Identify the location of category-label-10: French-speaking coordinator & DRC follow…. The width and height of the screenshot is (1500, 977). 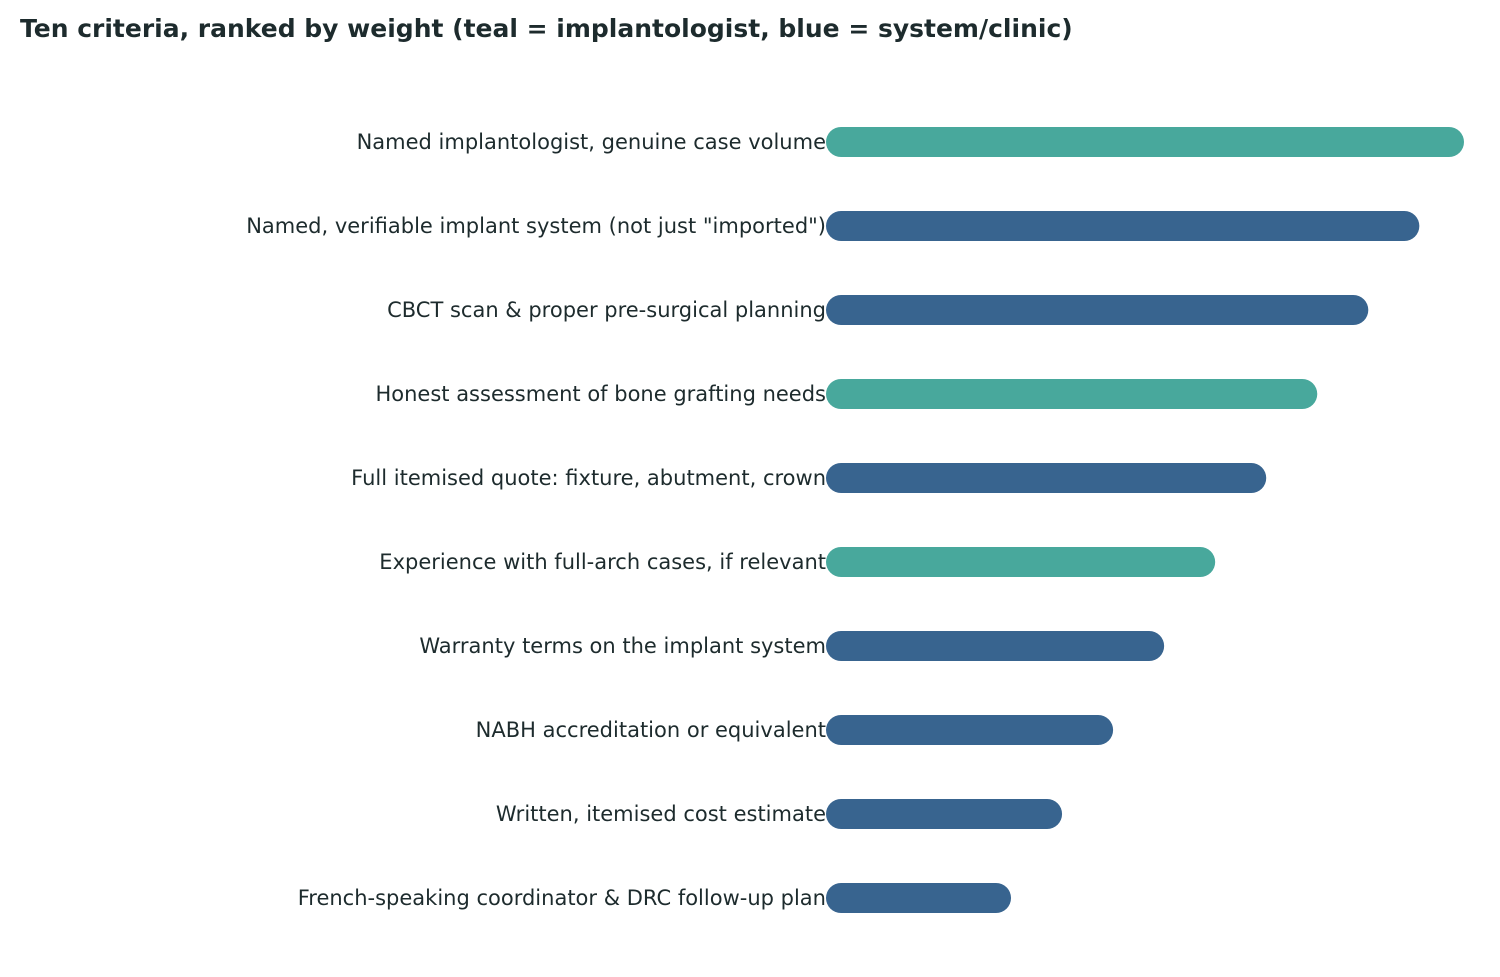
(562, 898).